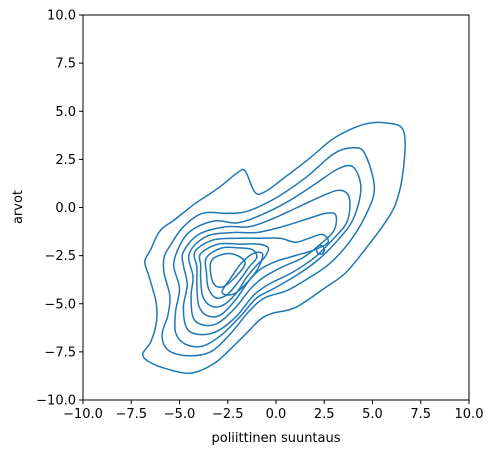  Describe the element at coordinates (65, 160) in the screenshot. I see `y-tick-label: 2.5` at that location.